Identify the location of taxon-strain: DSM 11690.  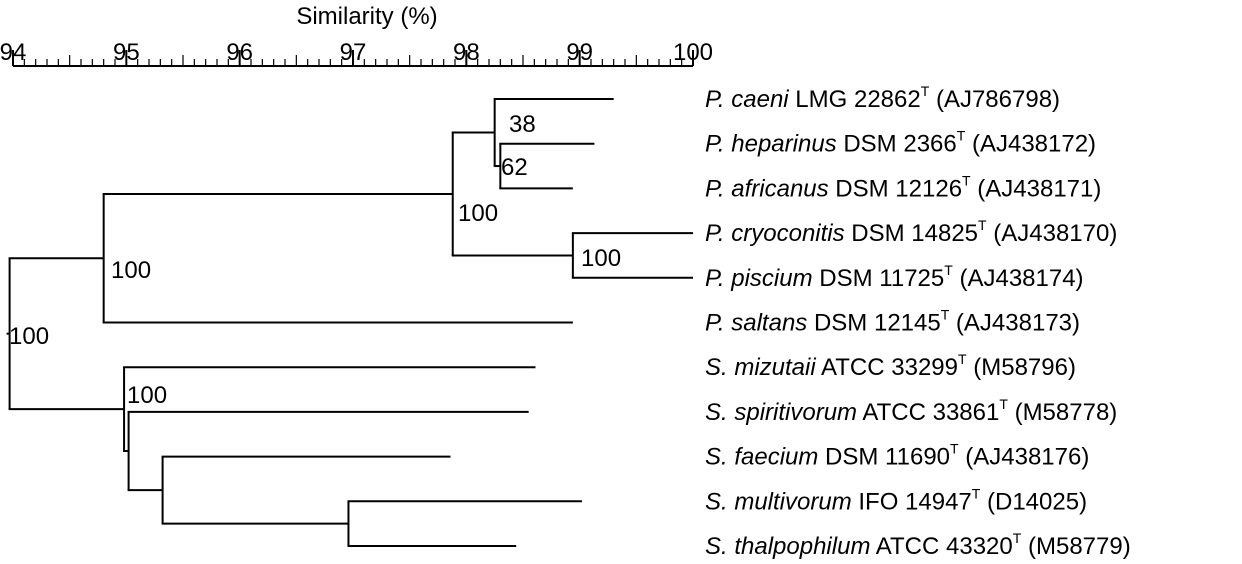
(884, 457).